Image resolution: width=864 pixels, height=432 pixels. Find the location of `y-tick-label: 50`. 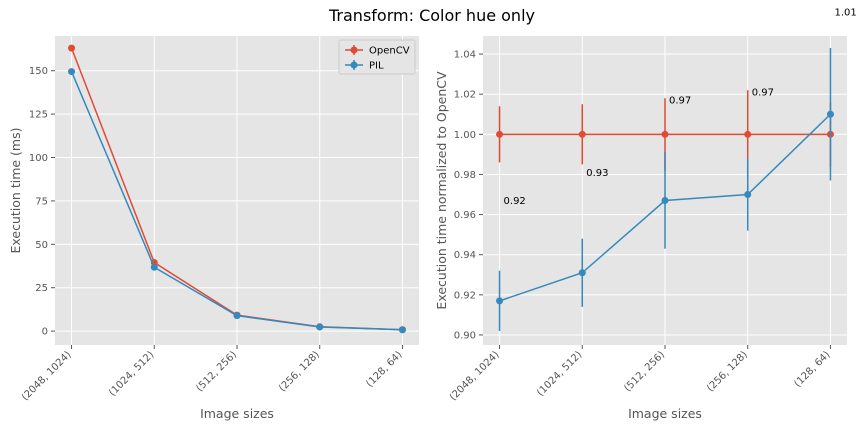

y-tick-label: 50 is located at coordinates (41, 245).